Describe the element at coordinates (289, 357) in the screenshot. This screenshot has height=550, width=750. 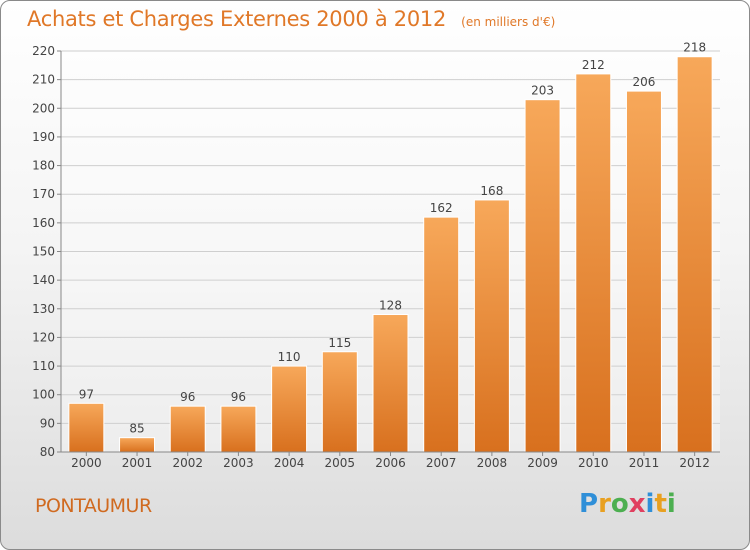
I see `data-label: 110` at that location.